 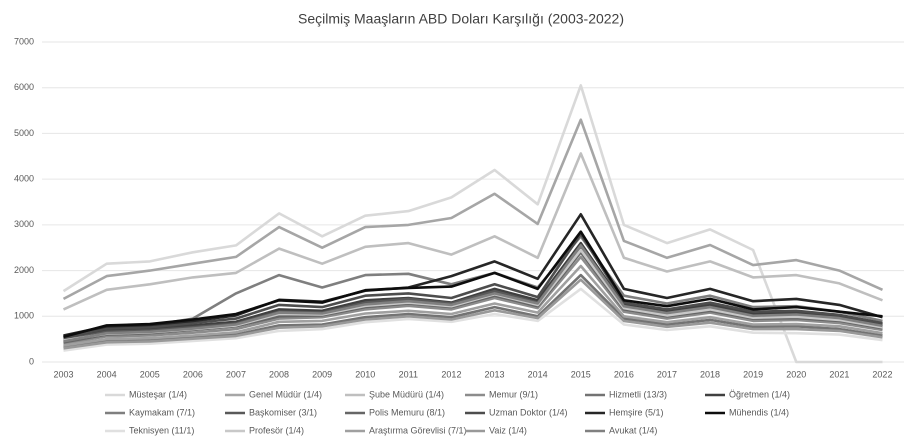 I want to click on y-tick-label: 0, so click(x=31, y=361).